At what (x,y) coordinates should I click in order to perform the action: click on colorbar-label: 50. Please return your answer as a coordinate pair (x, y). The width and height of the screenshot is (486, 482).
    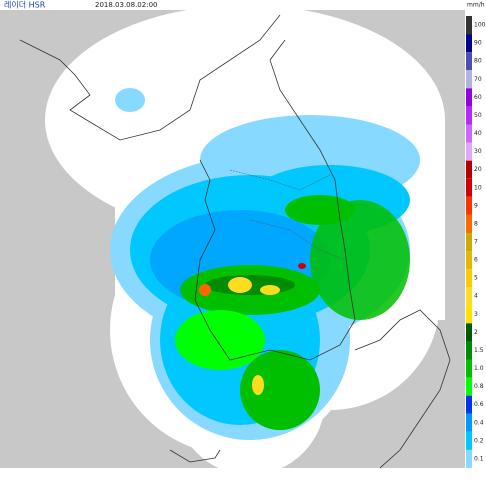
    Looking at the image, I should click on (478, 115).